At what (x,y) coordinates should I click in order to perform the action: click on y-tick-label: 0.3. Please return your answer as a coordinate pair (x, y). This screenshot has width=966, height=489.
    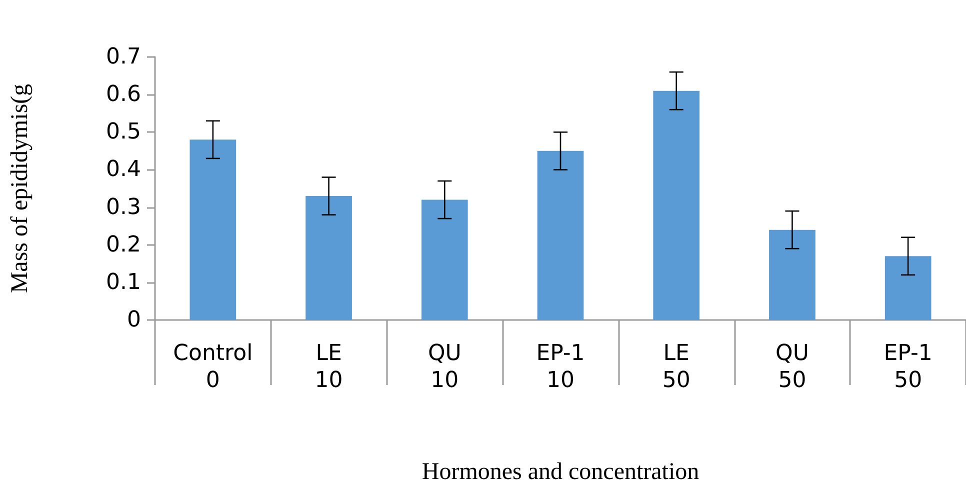
    Looking at the image, I should click on (123, 207).